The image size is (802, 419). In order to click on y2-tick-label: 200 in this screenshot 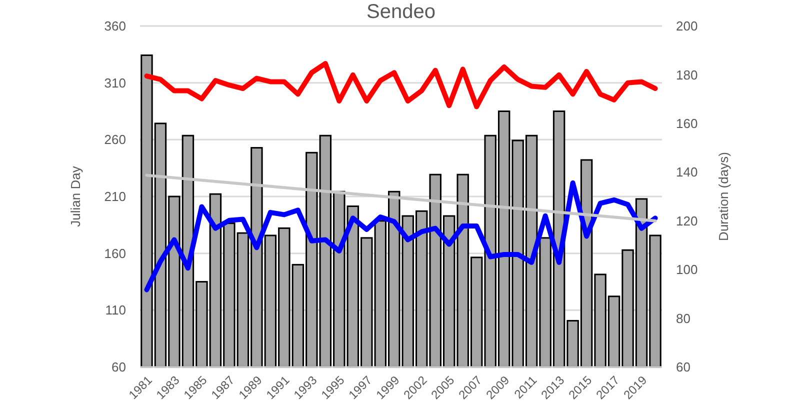, I will do `click(687, 26)`.